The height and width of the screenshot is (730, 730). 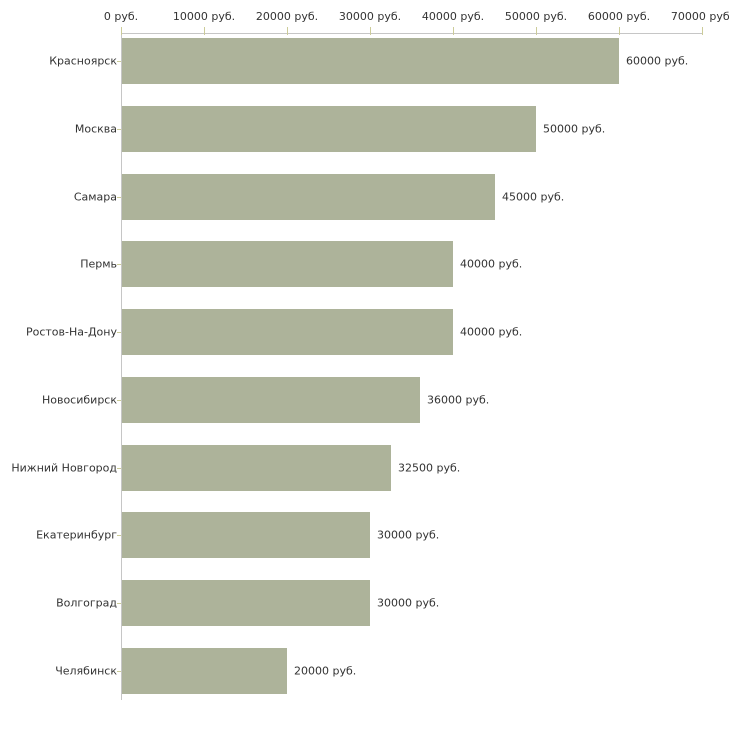 I want to click on y-axis-line, so click(x=121, y=366).